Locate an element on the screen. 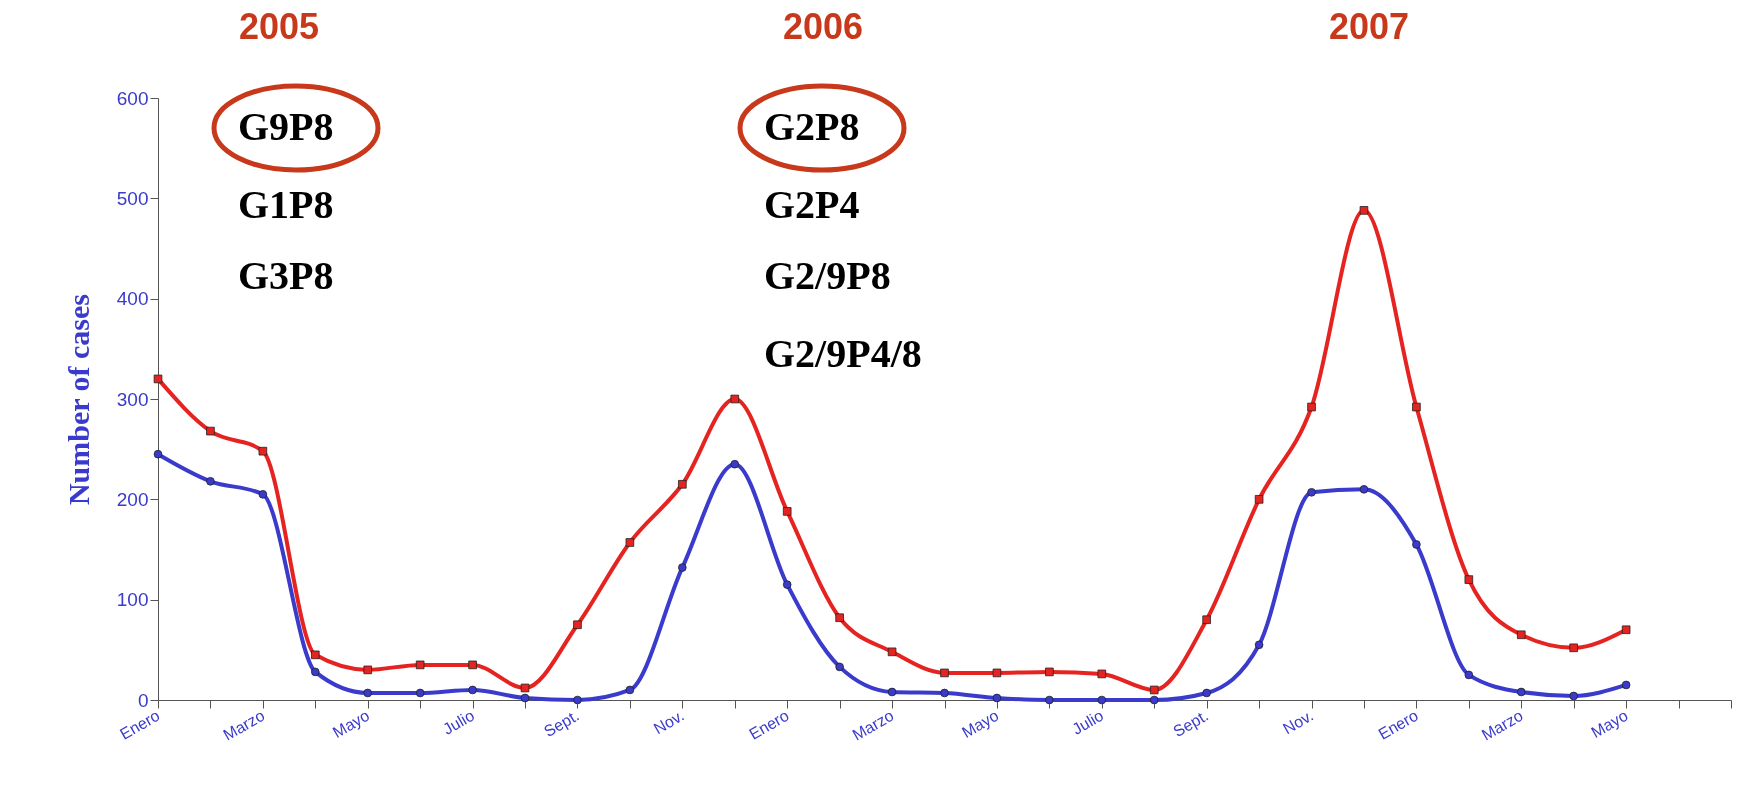 The height and width of the screenshot is (796, 1749). text: 2006 is located at coordinates (823, 26).